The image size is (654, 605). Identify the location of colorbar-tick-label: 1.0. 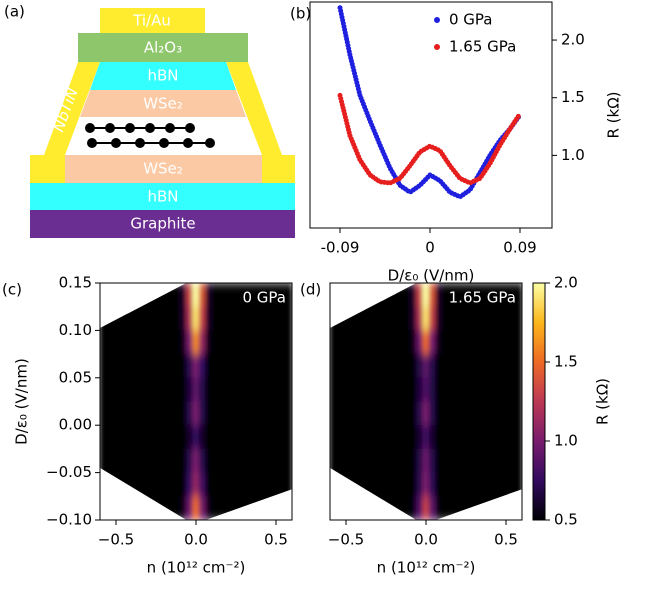
(566, 441).